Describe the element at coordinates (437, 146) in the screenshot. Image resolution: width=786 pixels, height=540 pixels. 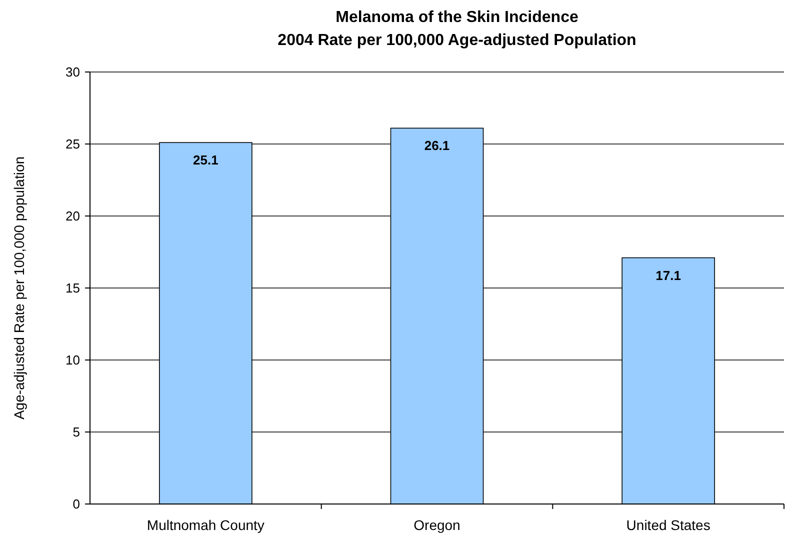
I see `data-label: 26.1` at that location.